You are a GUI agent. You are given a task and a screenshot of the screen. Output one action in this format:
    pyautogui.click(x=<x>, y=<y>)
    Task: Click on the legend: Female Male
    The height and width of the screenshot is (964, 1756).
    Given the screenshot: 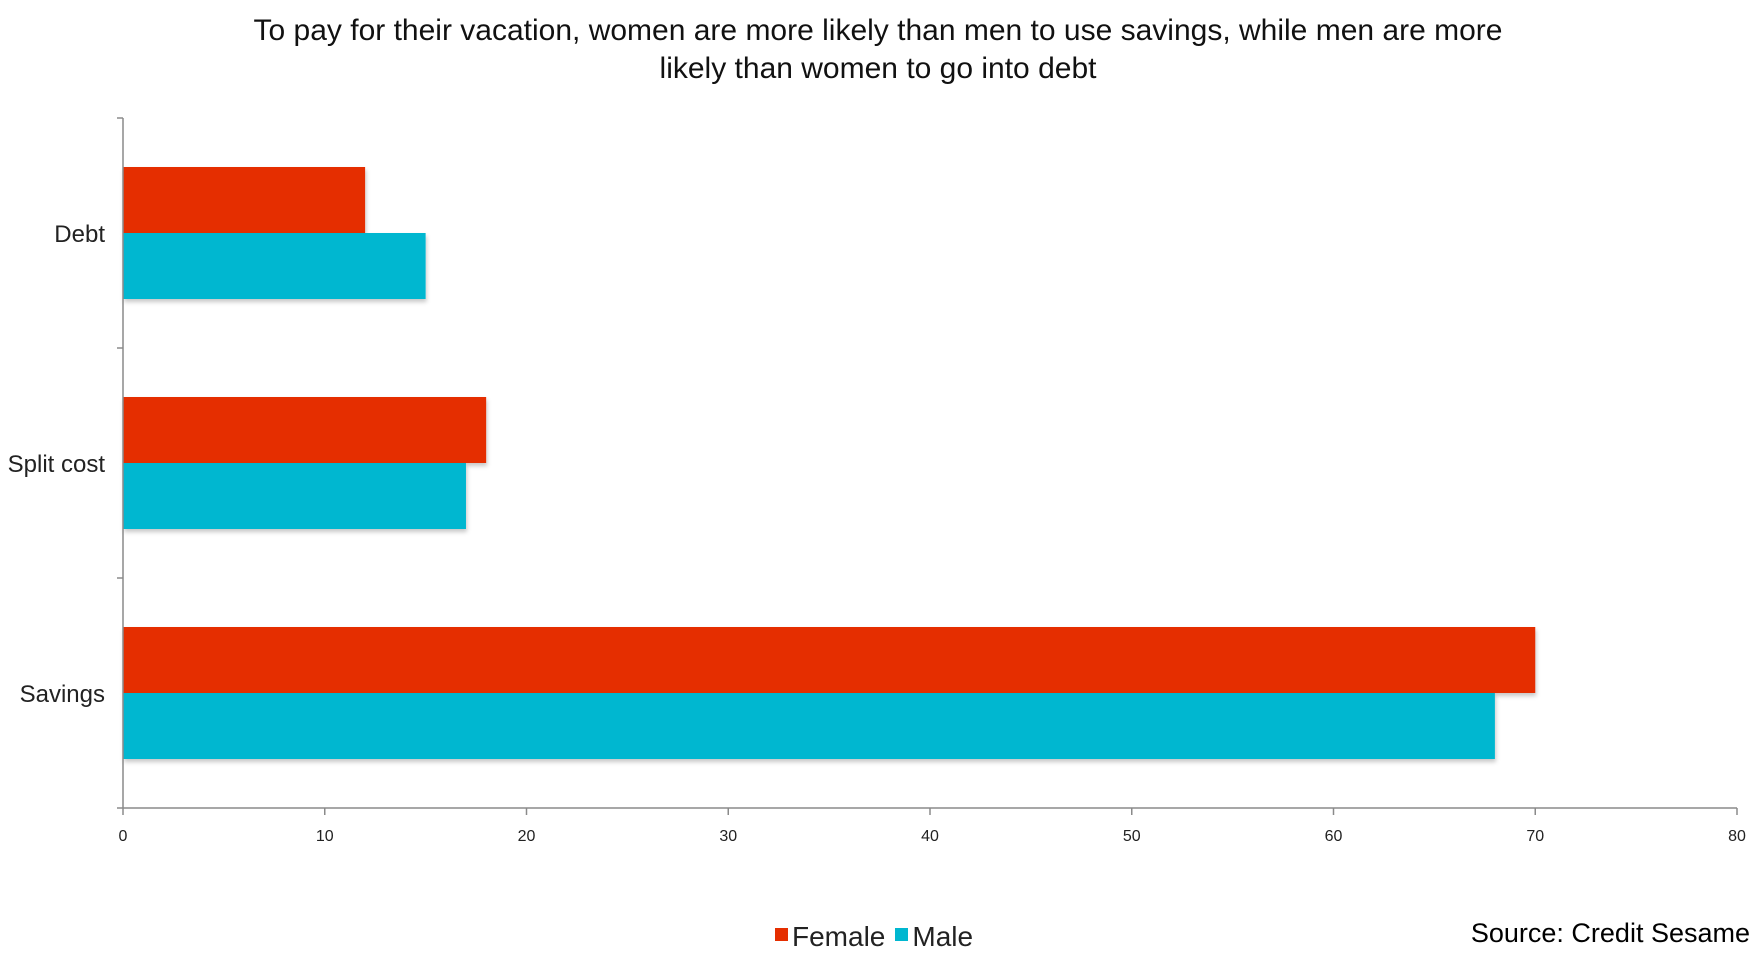 What is the action you would take?
    pyautogui.click(x=879, y=937)
    